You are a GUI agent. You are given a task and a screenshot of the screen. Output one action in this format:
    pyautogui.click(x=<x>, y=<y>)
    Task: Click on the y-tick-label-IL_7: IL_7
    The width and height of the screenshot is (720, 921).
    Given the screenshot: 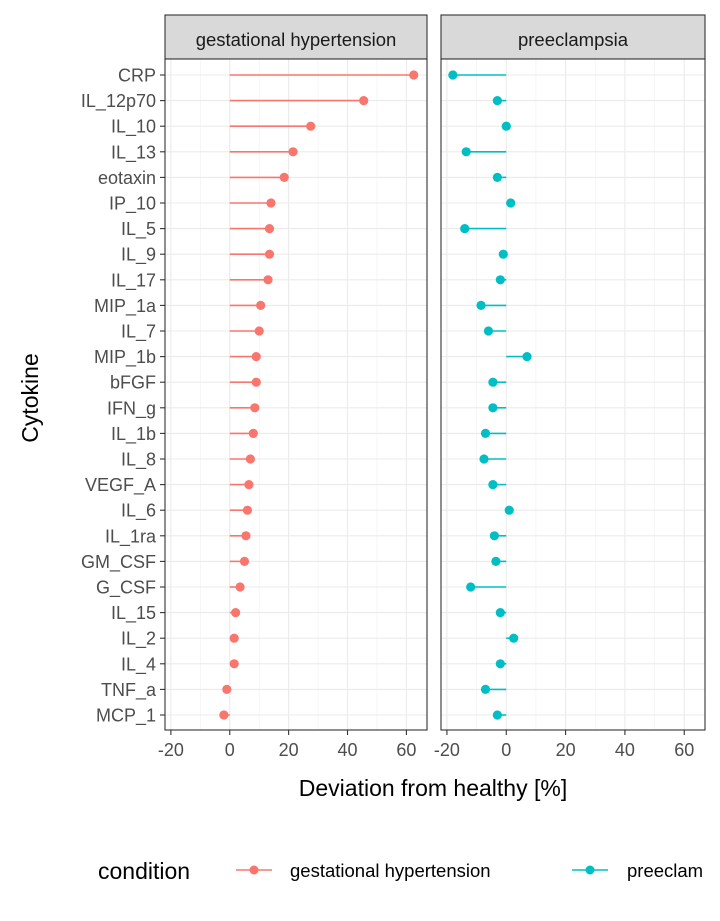 What is the action you would take?
    pyautogui.click(x=138, y=332)
    